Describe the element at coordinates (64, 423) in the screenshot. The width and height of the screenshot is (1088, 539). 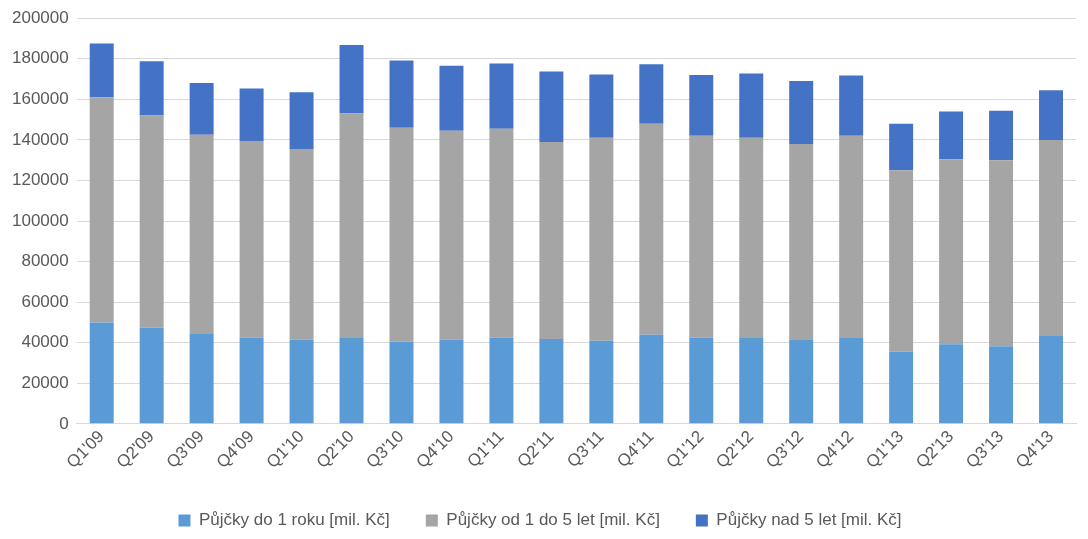
I see `y-tick-label: 0` at that location.